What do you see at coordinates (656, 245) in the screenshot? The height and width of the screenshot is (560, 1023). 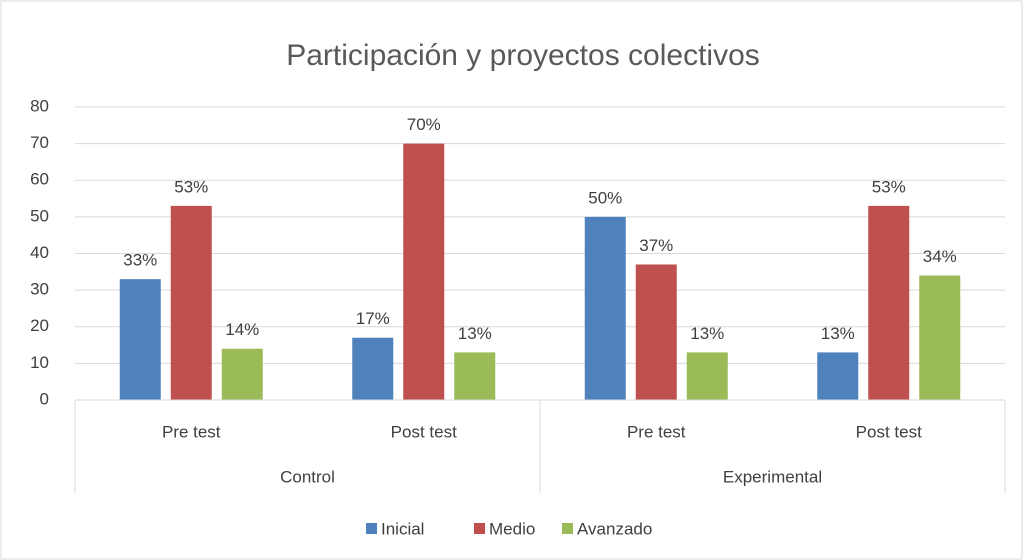 I see `data-label: 37%` at bounding box center [656, 245].